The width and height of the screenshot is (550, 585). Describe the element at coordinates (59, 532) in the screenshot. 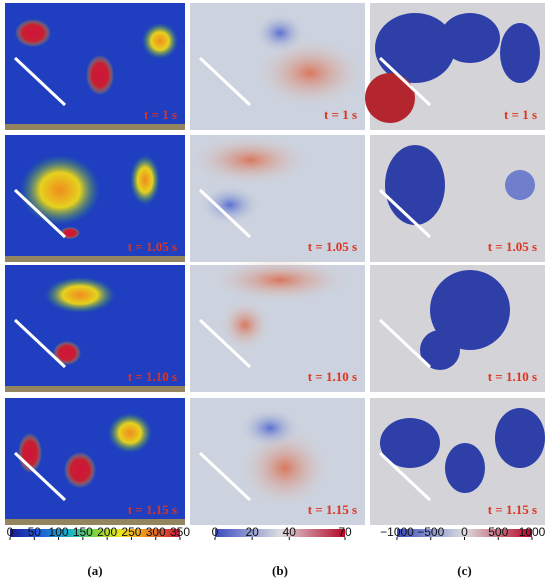

I see `colorbar-tick-label: 100` at that location.